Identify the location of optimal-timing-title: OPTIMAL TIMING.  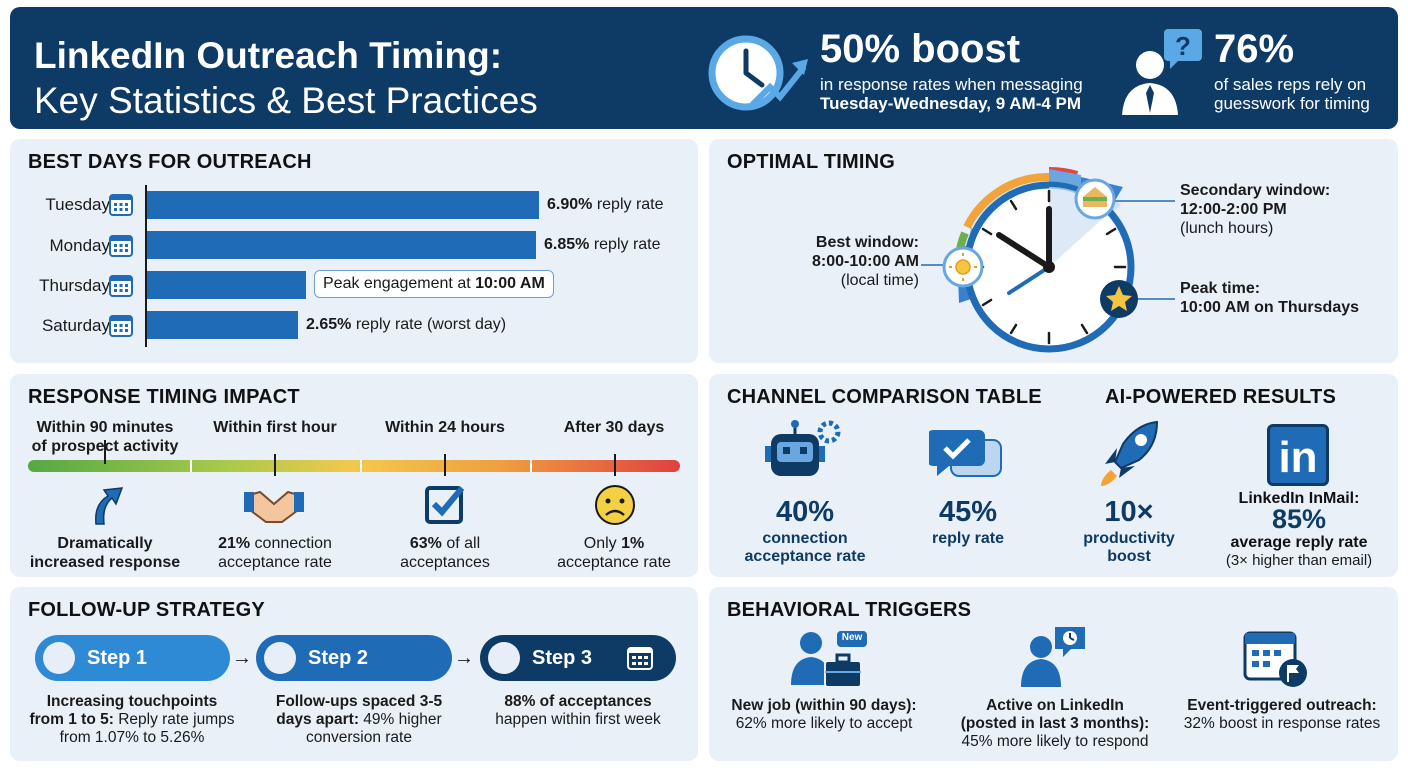
(811, 162).